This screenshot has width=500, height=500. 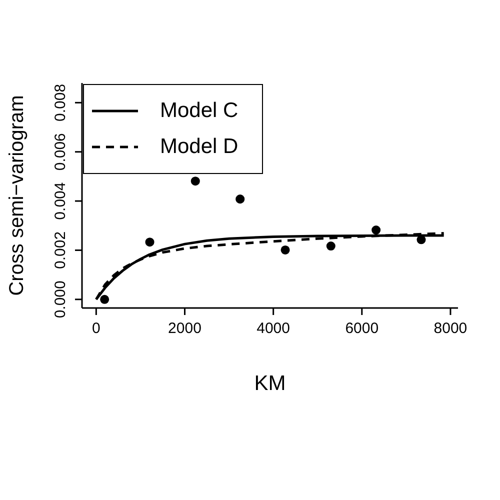 What do you see at coordinates (60, 299) in the screenshot?
I see `y-tick-label: 0.000` at bounding box center [60, 299].